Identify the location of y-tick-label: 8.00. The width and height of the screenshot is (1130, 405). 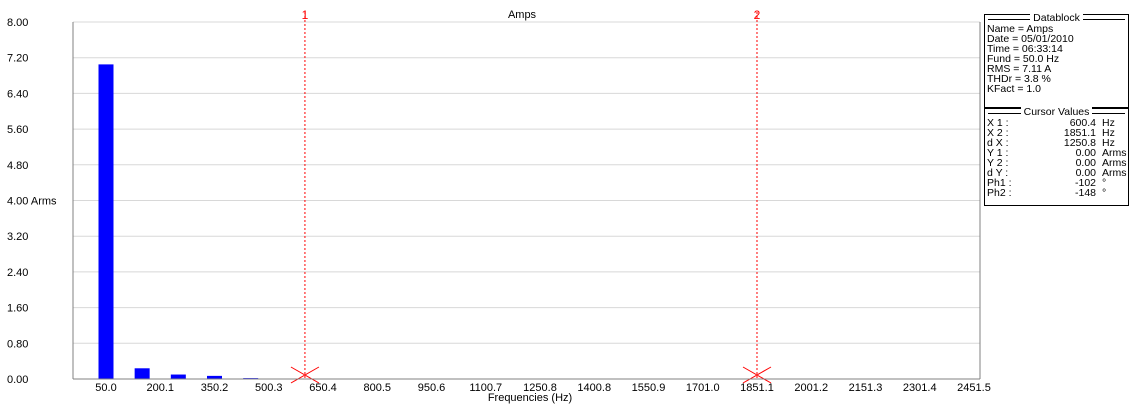
(17, 23).